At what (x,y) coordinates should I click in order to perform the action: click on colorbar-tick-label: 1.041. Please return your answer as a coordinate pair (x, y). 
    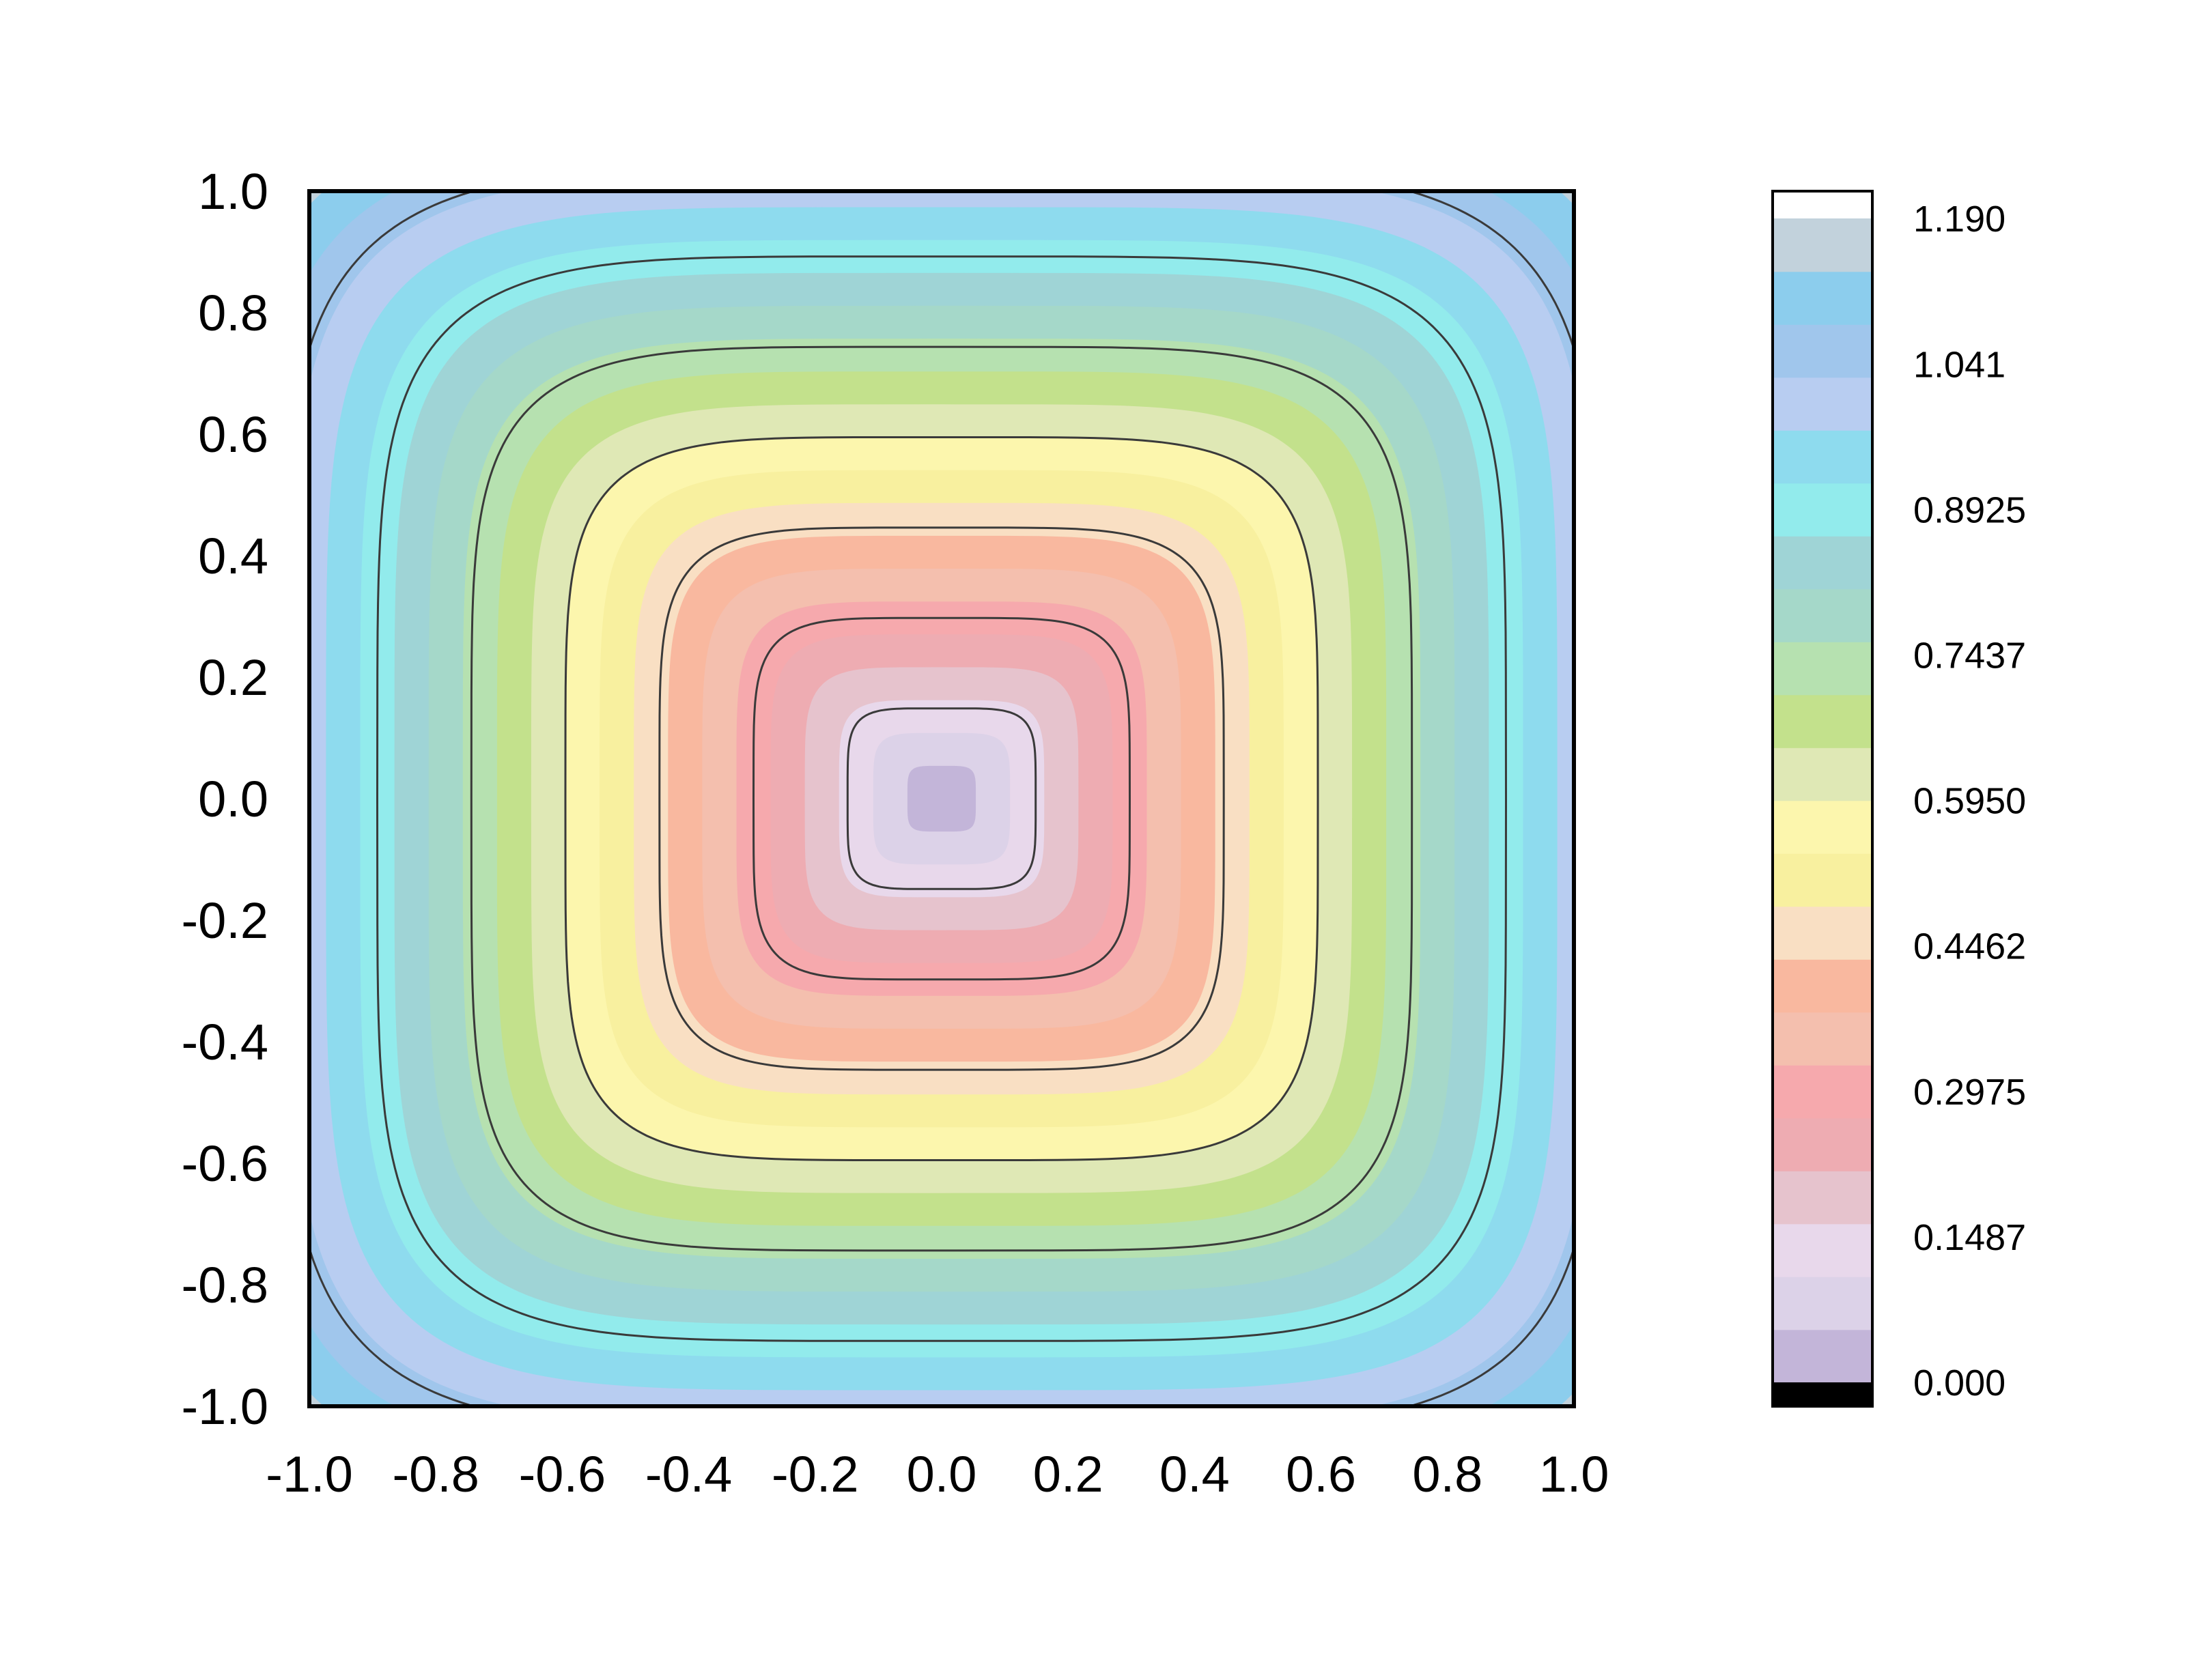
    Looking at the image, I should click on (1959, 364).